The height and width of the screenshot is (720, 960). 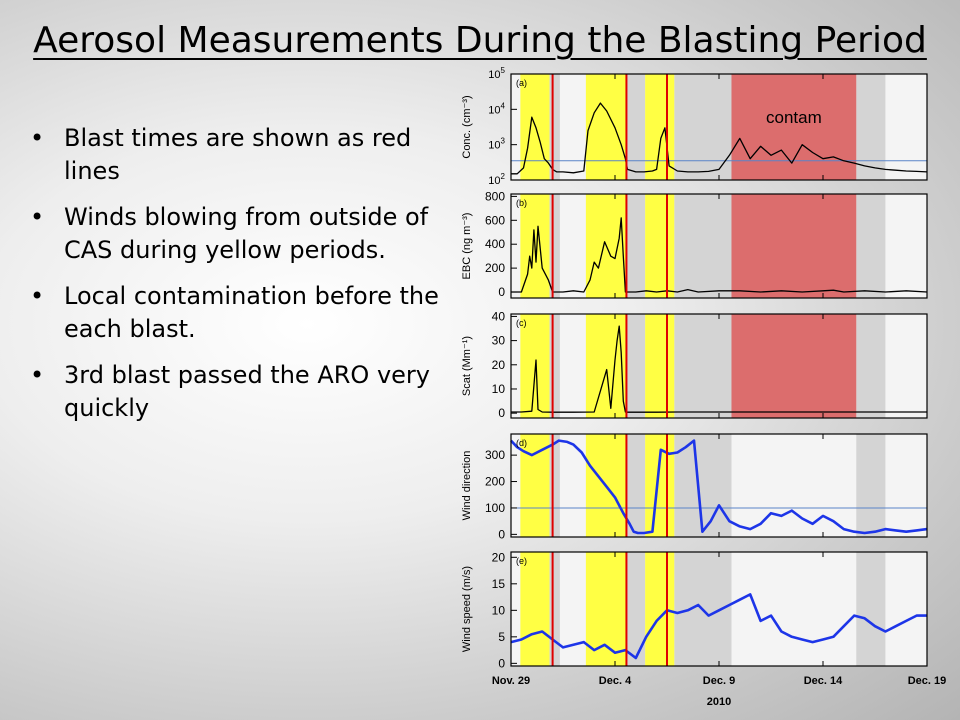 I want to click on panel-b-y-axis-label: EBC (ng m⁻³), so click(x=467, y=246).